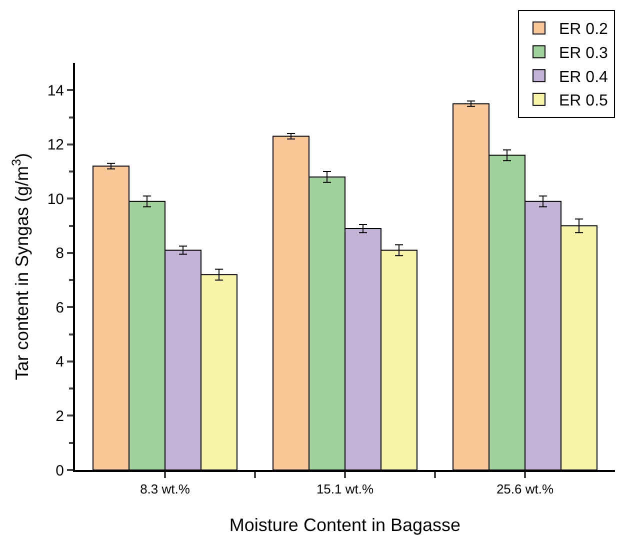 The height and width of the screenshot is (535, 625). Describe the element at coordinates (345, 525) in the screenshot. I see `x-axis-title: Moisture Content in Bagasse` at that location.